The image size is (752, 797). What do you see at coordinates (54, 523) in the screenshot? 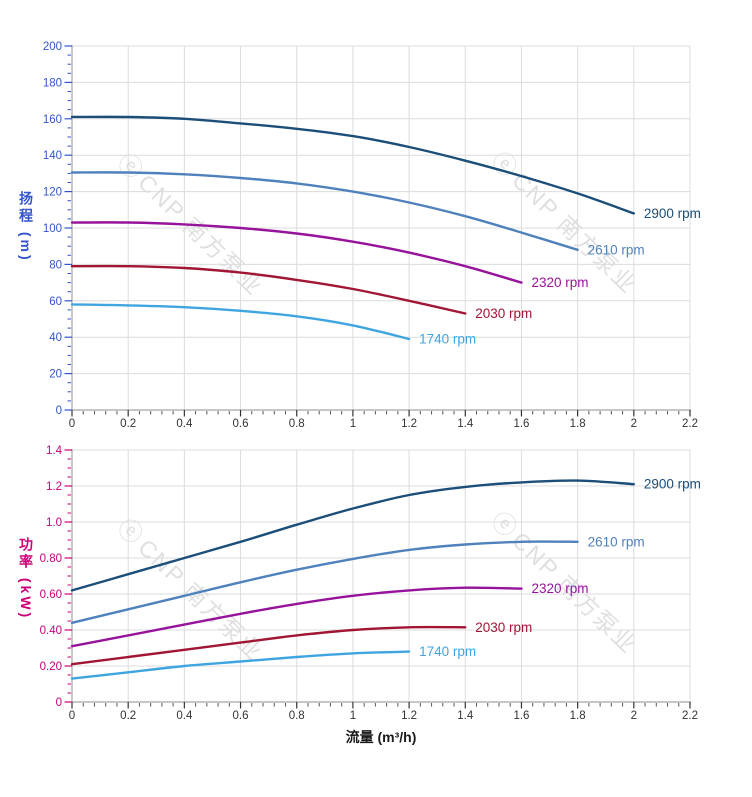
I see `y-tick-label: 1.0` at bounding box center [54, 523].